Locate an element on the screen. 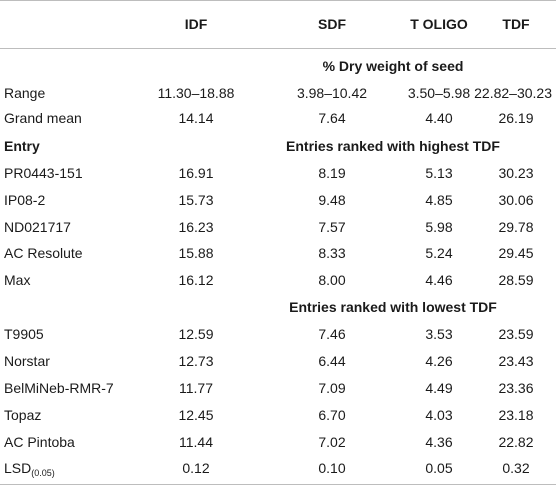 Image resolution: width=556 pixels, height=486 pixels. cell-toligo: 0.05 is located at coordinates (439, 468).